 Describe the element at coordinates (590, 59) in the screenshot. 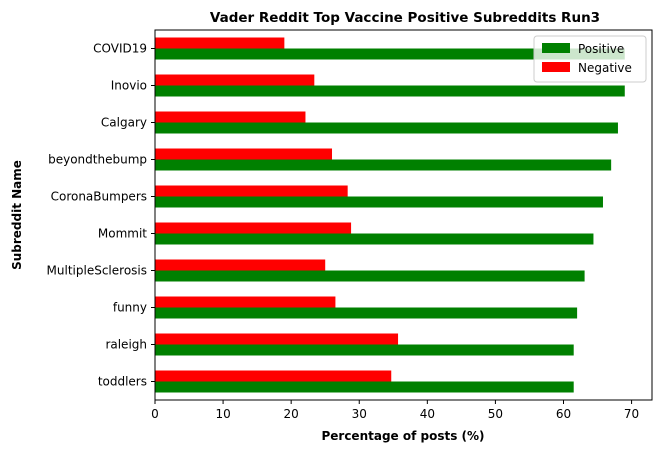

I see `legend: Positive Negative` at that location.